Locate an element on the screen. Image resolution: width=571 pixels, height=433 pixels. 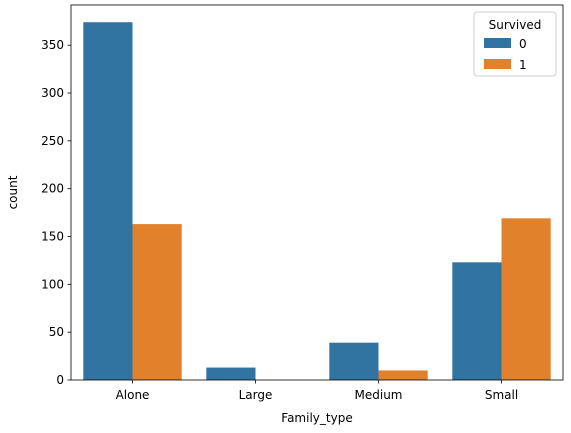
y-tick-label: 300 is located at coordinates (52, 93).